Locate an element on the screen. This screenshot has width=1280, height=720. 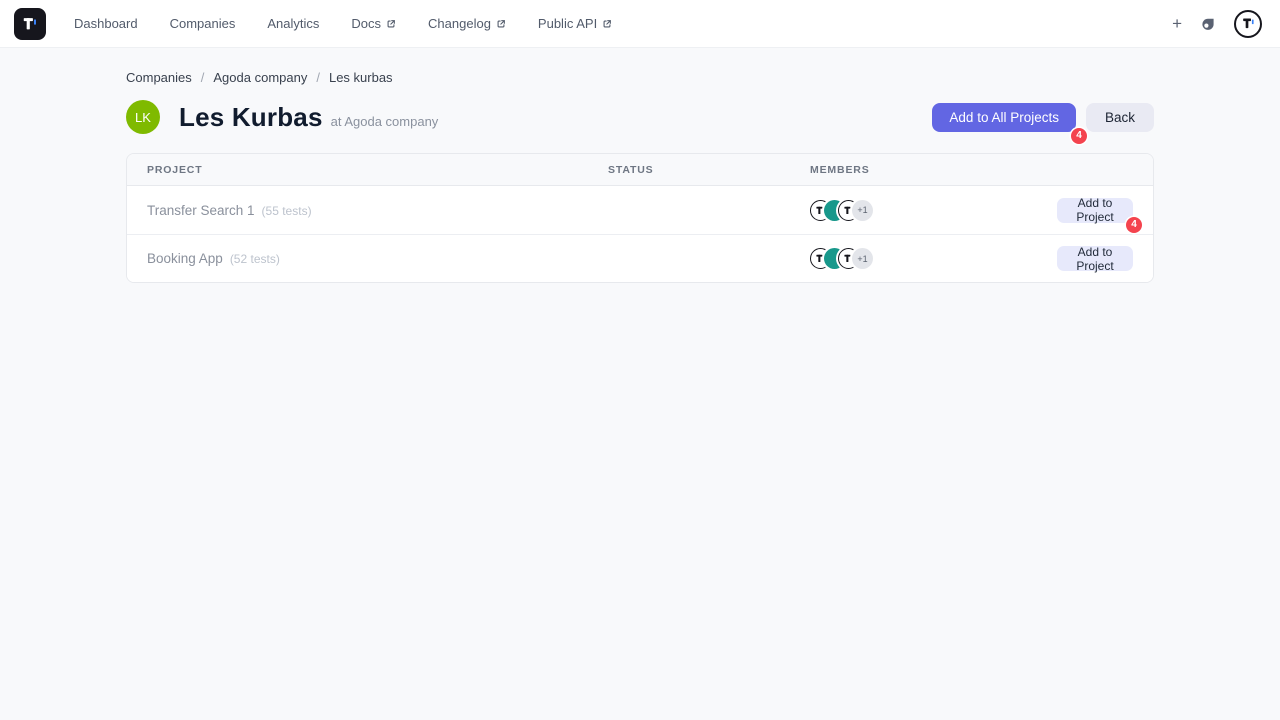
nav-item-label: Companies is located at coordinates (202, 23).